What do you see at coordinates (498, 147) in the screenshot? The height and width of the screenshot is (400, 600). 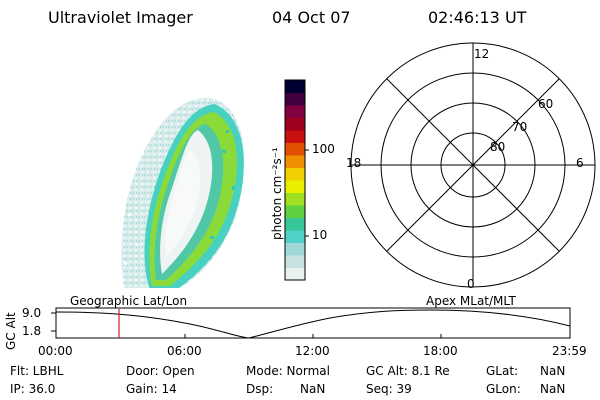 I see `mlat-label-80: 80` at bounding box center [498, 147].